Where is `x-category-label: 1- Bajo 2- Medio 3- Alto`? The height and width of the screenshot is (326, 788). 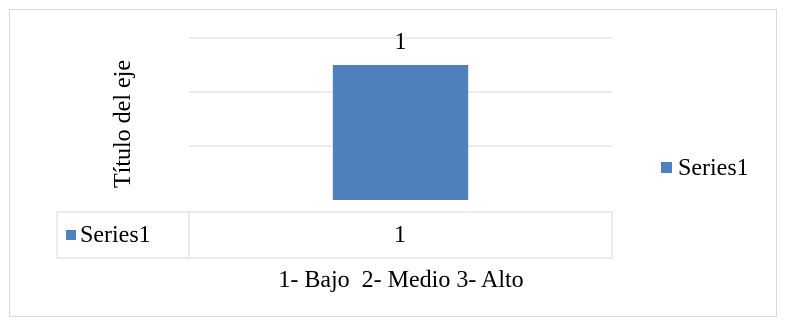 x-category-label: 1- Bajo 2- Medio 3- Alto is located at coordinates (400, 280).